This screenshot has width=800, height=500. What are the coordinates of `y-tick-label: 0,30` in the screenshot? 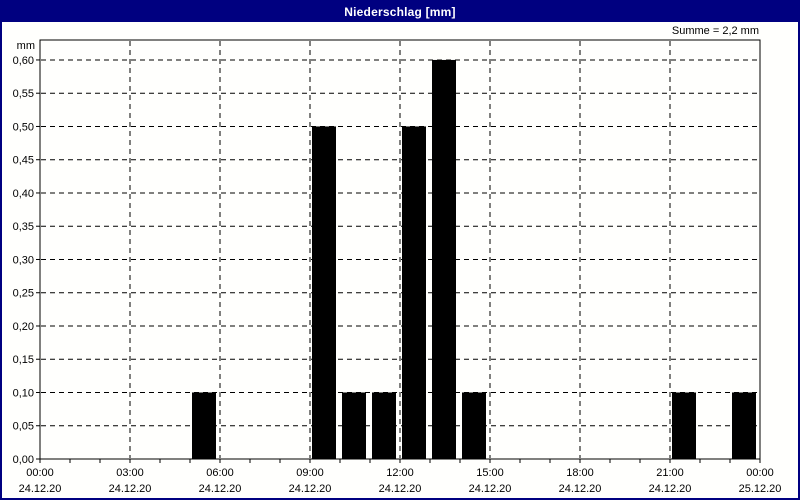 It's located at (23, 260).